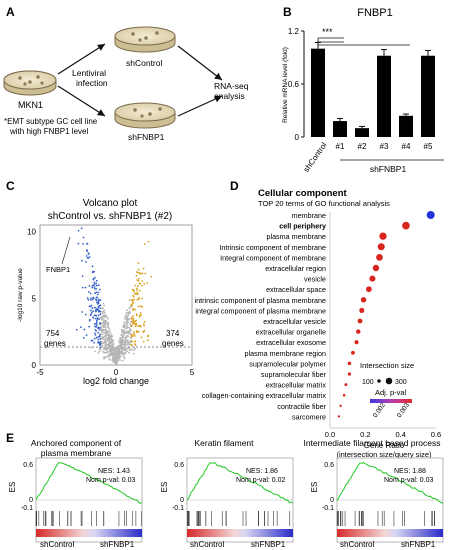  What do you see at coordinates (116, 372) in the screenshot?
I see `volcano-x-tick: 0` at bounding box center [116, 372].